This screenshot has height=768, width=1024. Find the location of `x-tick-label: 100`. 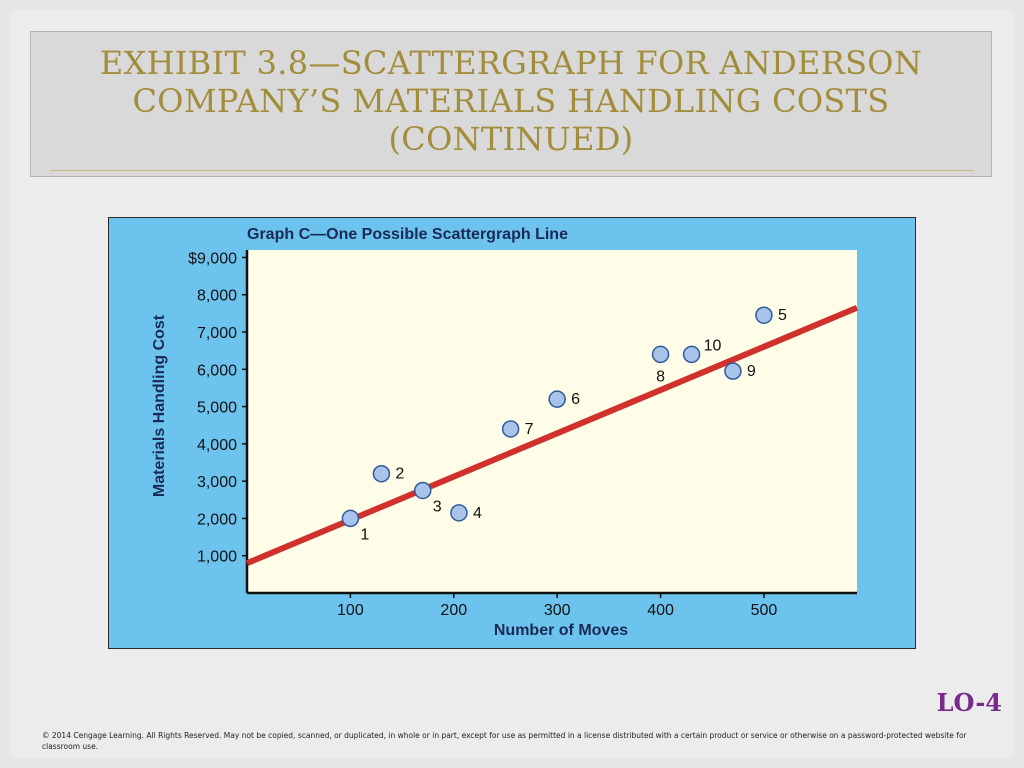

x-tick-label: 100 is located at coordinates (350, 610).